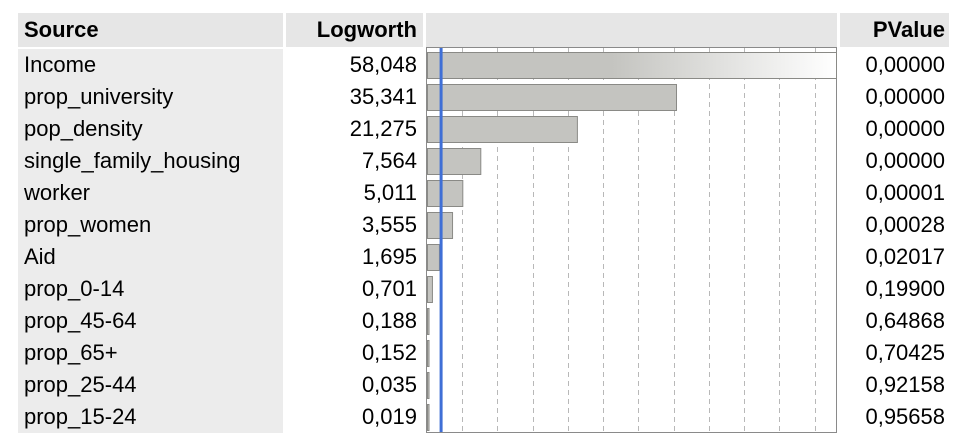 The image size is (967, 440). I want to click on source-label: prop_15-24, so click(80, 416).